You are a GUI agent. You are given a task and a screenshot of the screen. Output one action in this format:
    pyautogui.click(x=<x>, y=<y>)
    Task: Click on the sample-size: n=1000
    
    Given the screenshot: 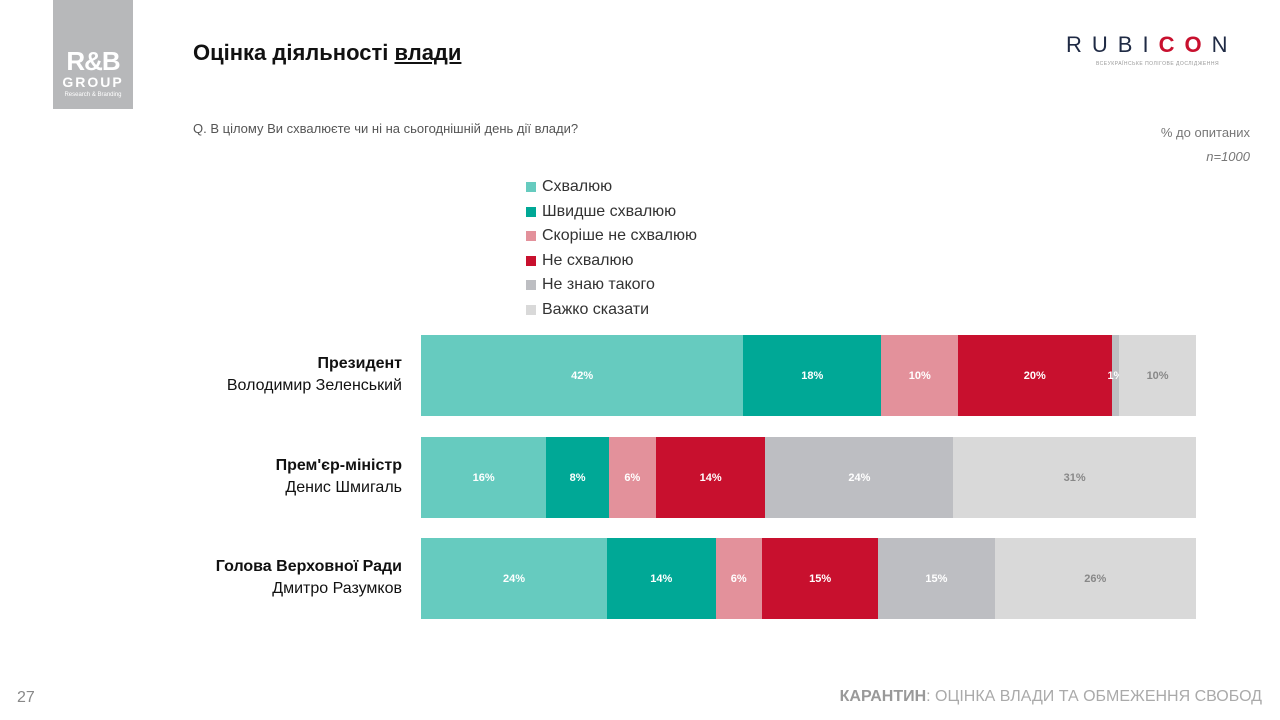 What is the action you would take?
    pyautogui.click(x=1228, y=156)
    